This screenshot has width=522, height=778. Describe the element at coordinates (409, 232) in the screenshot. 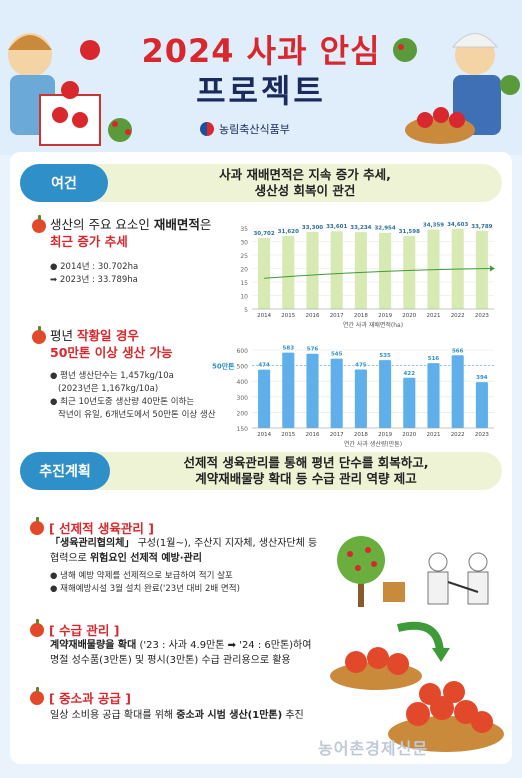

I see `data-label: 31,598` at that location.